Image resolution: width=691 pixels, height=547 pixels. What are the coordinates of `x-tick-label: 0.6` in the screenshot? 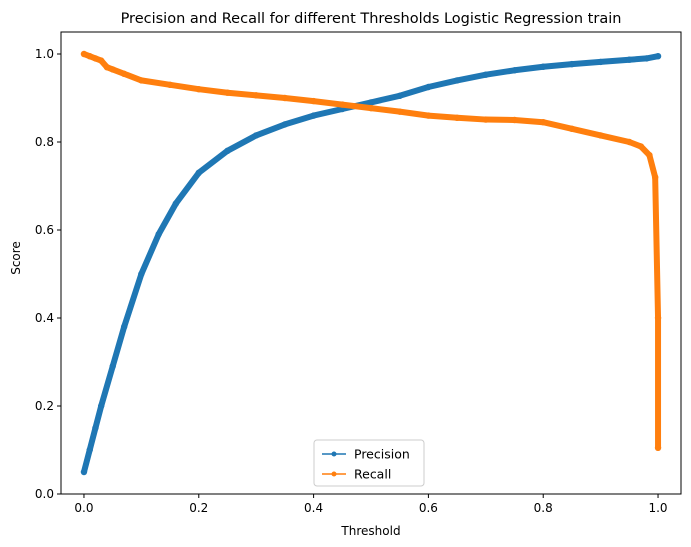 It's located at (428, 508).